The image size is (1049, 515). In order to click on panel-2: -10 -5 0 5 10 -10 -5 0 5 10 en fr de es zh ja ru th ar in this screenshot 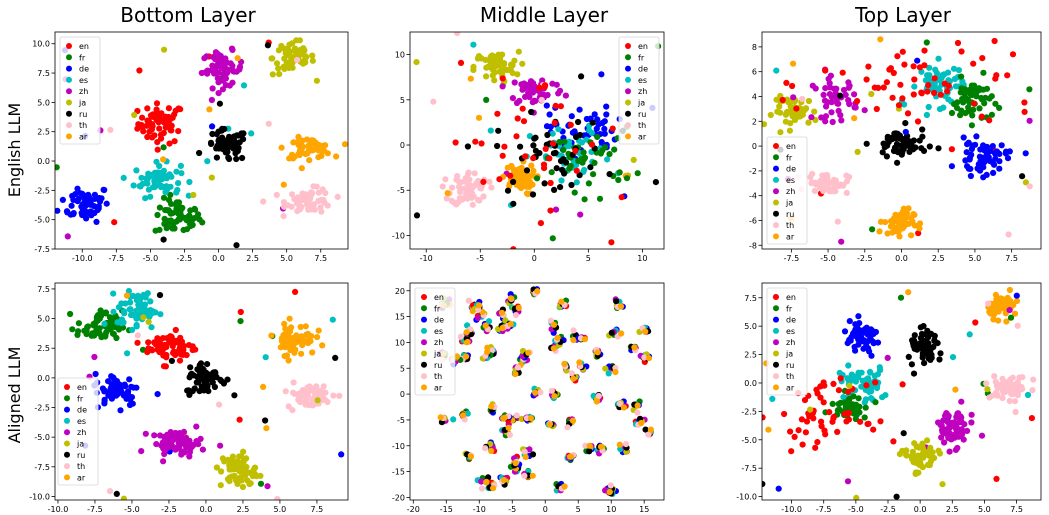, I will do `click(528, 147)`.